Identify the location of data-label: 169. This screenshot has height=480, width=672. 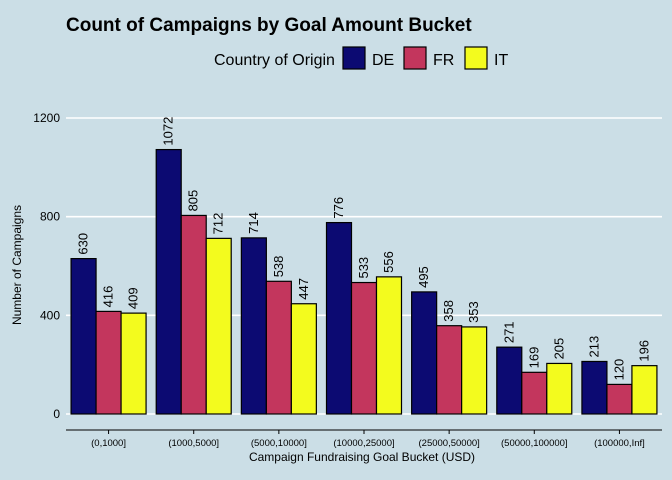
(533, 358).